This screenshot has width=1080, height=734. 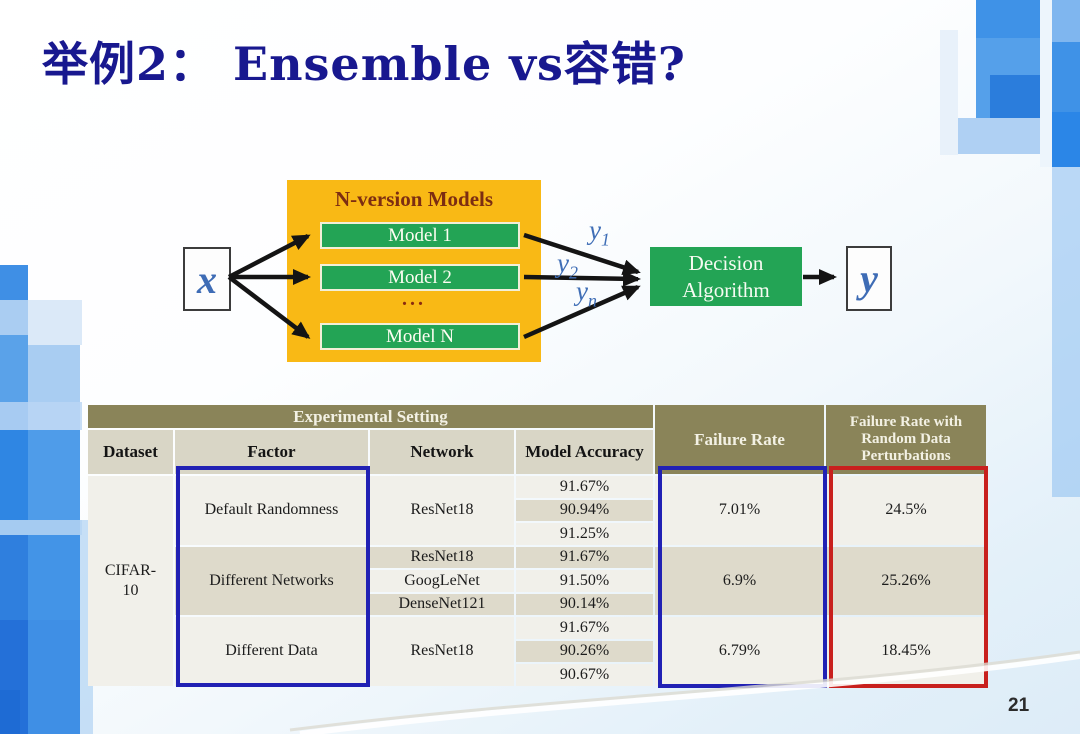 I want to click on n-version-title: N-version Models, so click(x=414, y=199).